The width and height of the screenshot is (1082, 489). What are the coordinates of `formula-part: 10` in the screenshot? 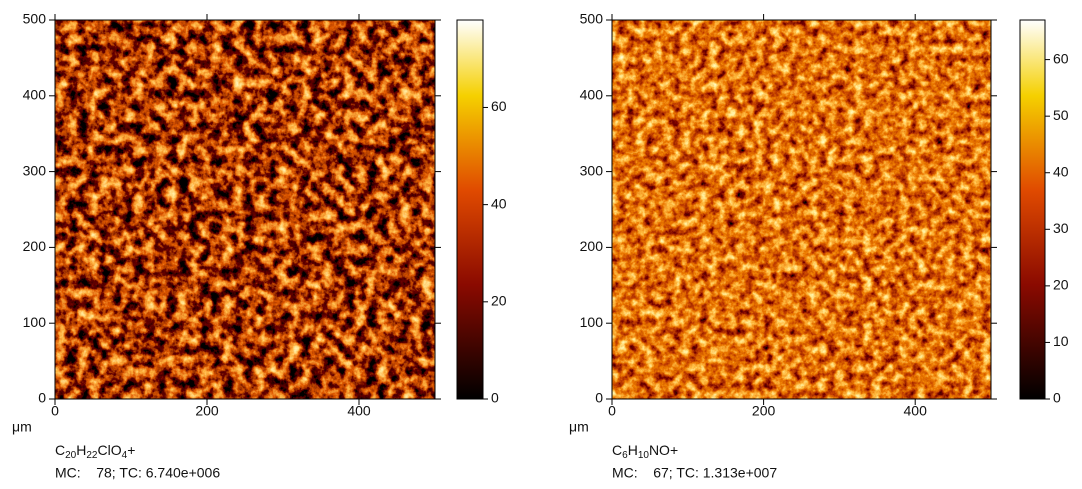 It's located at (644, 455).